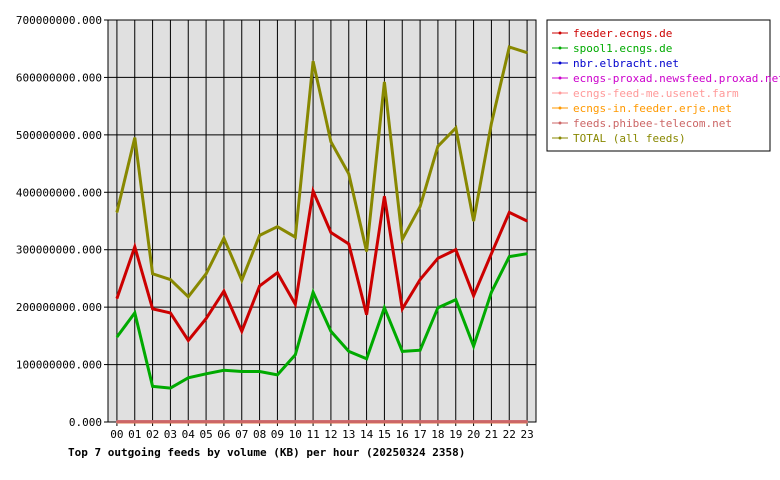 The height and width of the screenshot is (480, 780). Describe the element at coordinates (419, 434) in the screenshot. I see `x-tick-label: 17` at that location.